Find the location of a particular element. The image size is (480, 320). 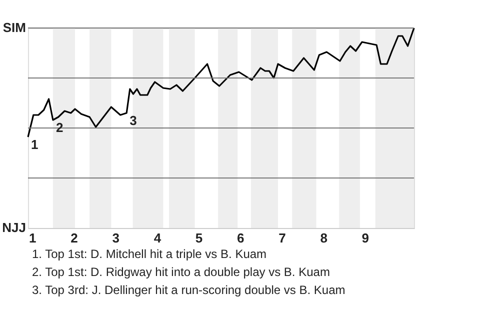

x-tick-label: 7 is located at coordinates (282, 238).